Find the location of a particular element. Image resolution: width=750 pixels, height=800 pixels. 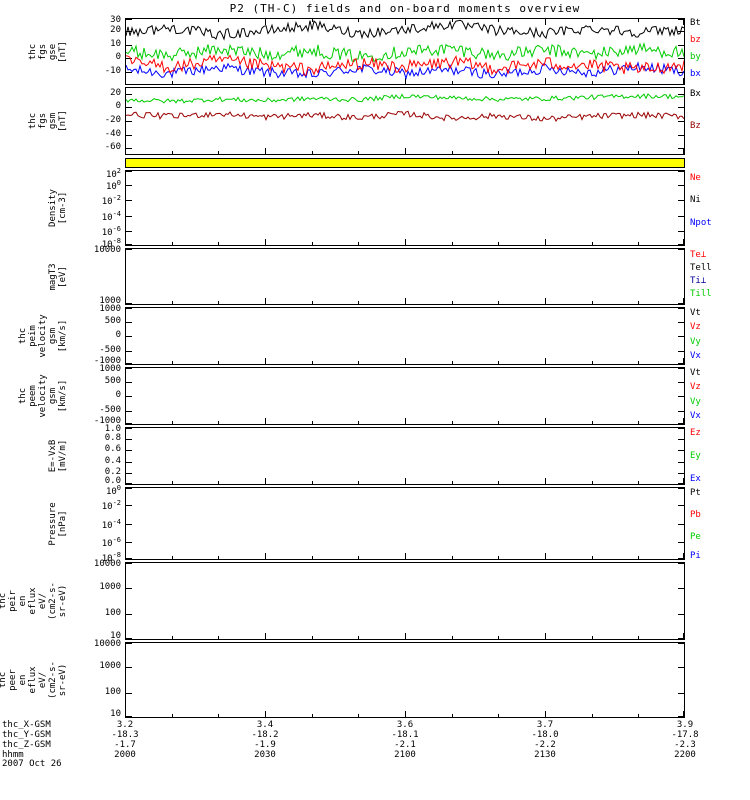

trace-bx is located at coordinates (405, 71).